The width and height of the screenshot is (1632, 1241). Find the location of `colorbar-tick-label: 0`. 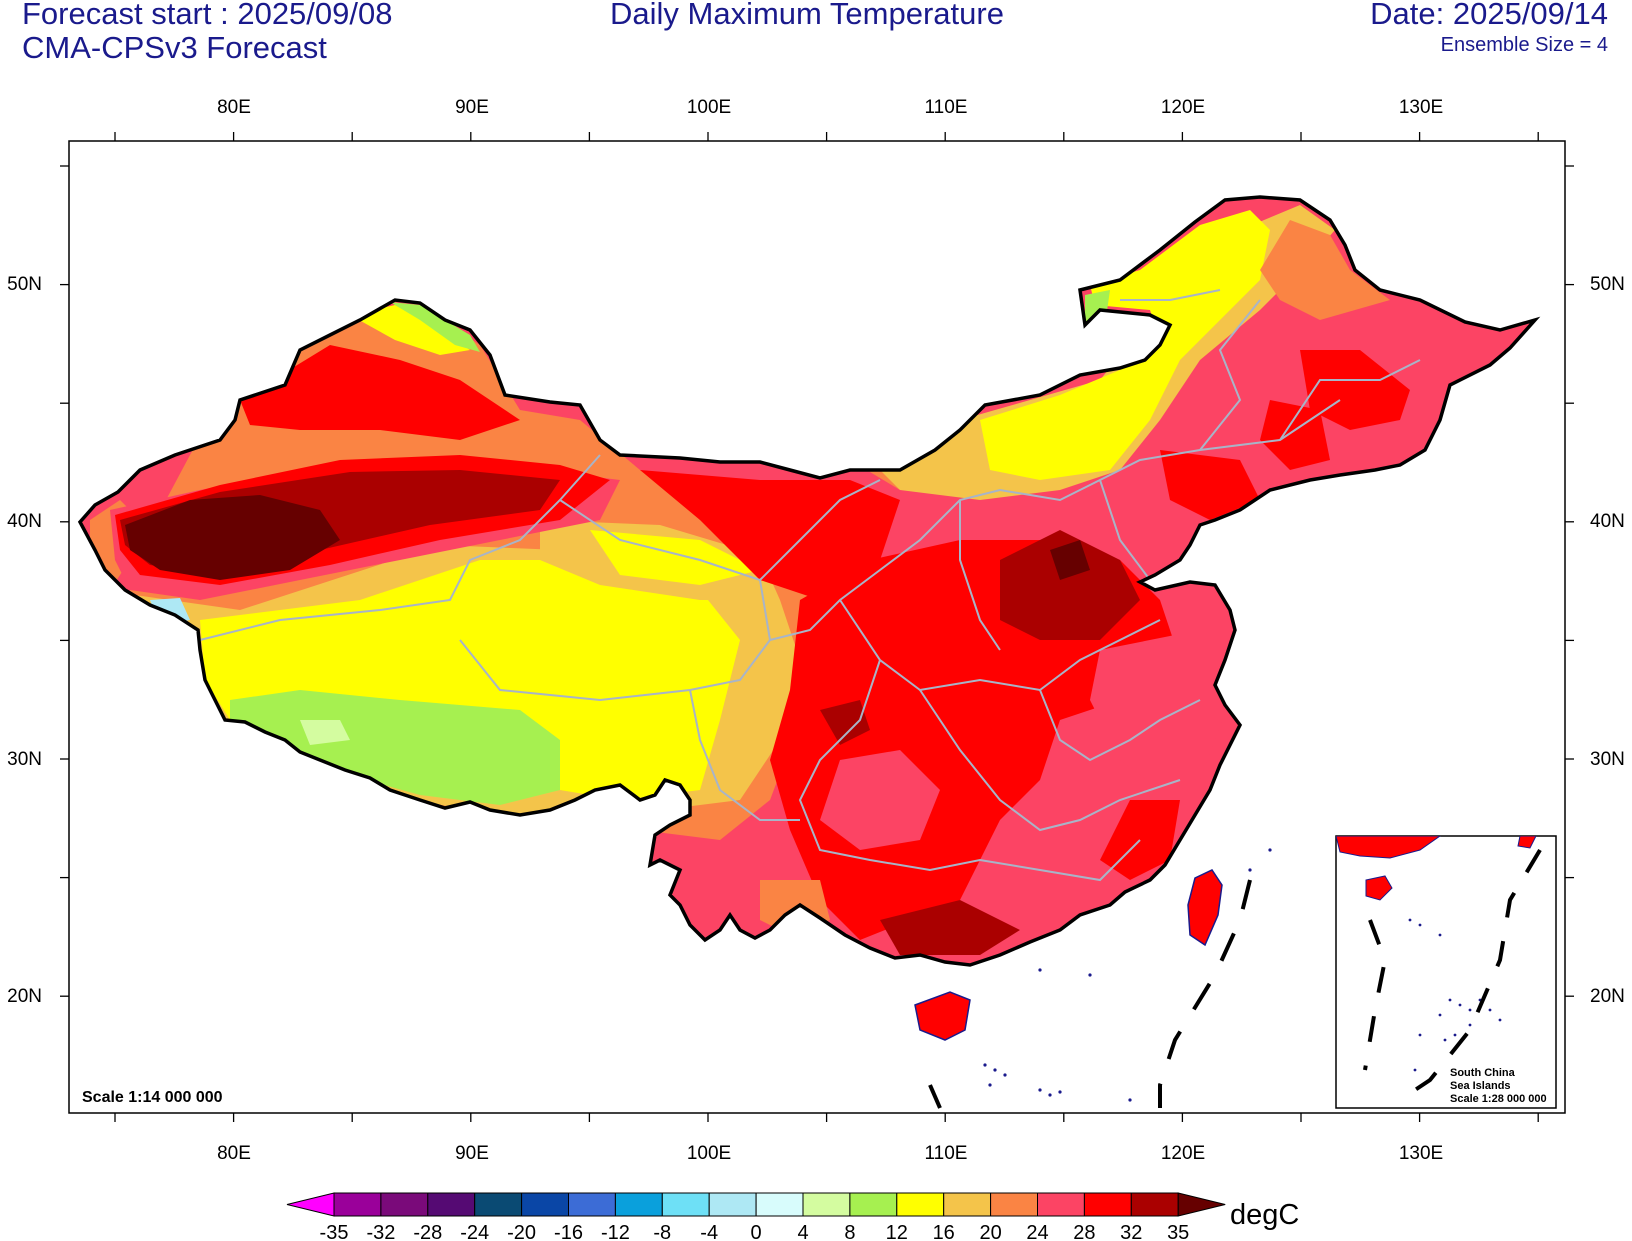

colorbar-tick-label: 0 is located at coordinates (756, 1231).